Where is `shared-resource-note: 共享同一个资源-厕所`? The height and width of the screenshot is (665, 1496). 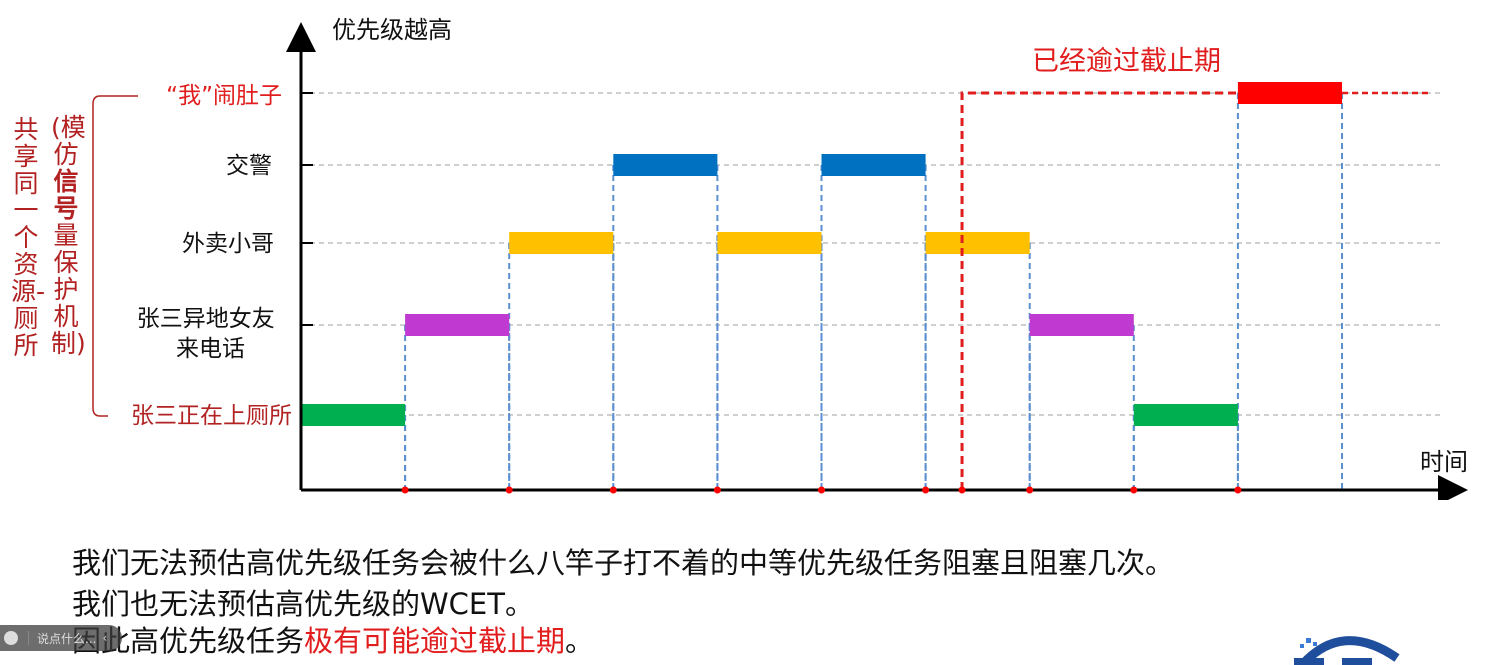
shared-resource-note: 共享同一个资源-厕所 is located at coordinates (28, 237).